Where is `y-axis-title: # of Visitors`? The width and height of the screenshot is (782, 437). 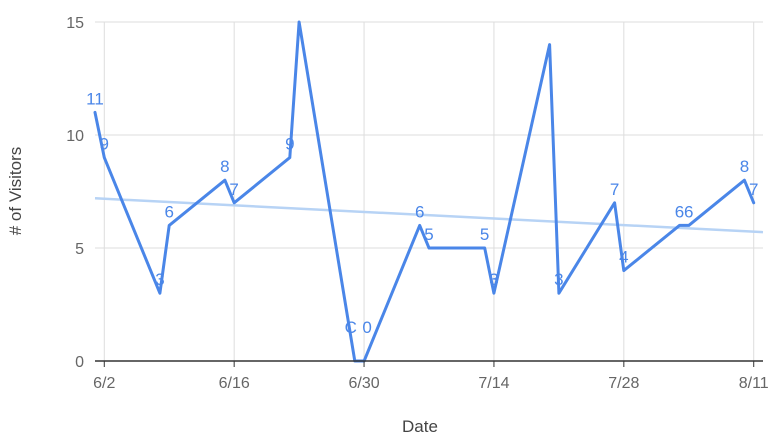 y-axis-title: # of Visitors is located at coordinates (15, 191).